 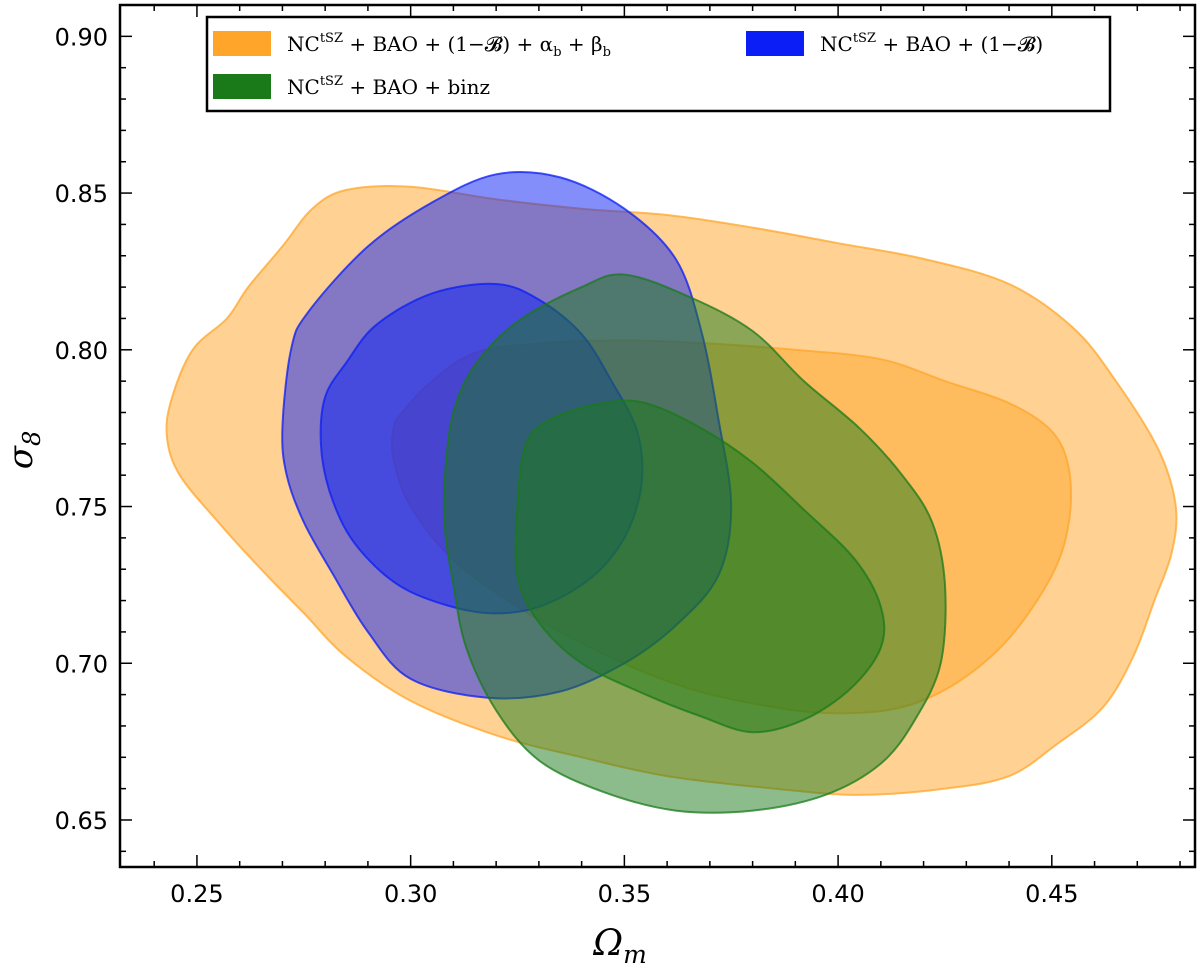 What do you see at coordinates (700, 566) in the screenshot?
I see `contour-green-inner` at bounding box center [700, 566].